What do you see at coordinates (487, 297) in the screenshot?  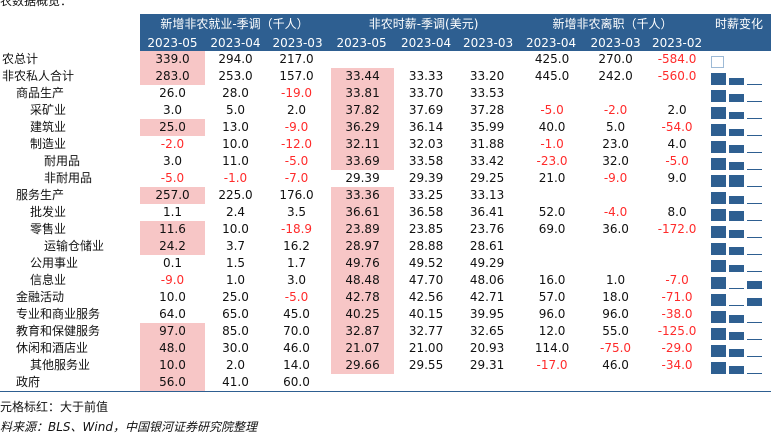 I see `cell-wage: 42.71` at bounding box center [487, 297].